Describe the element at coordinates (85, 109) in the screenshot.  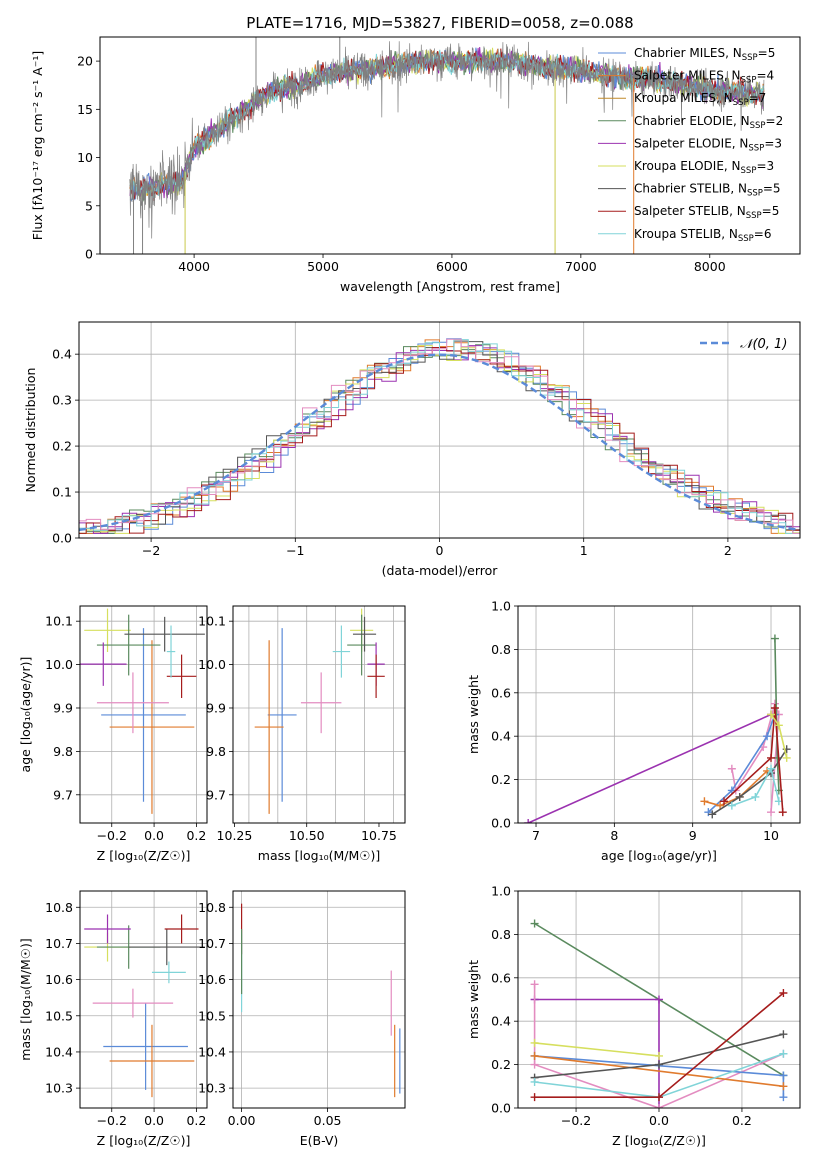
I see `y-tick-label: 15` at that location.